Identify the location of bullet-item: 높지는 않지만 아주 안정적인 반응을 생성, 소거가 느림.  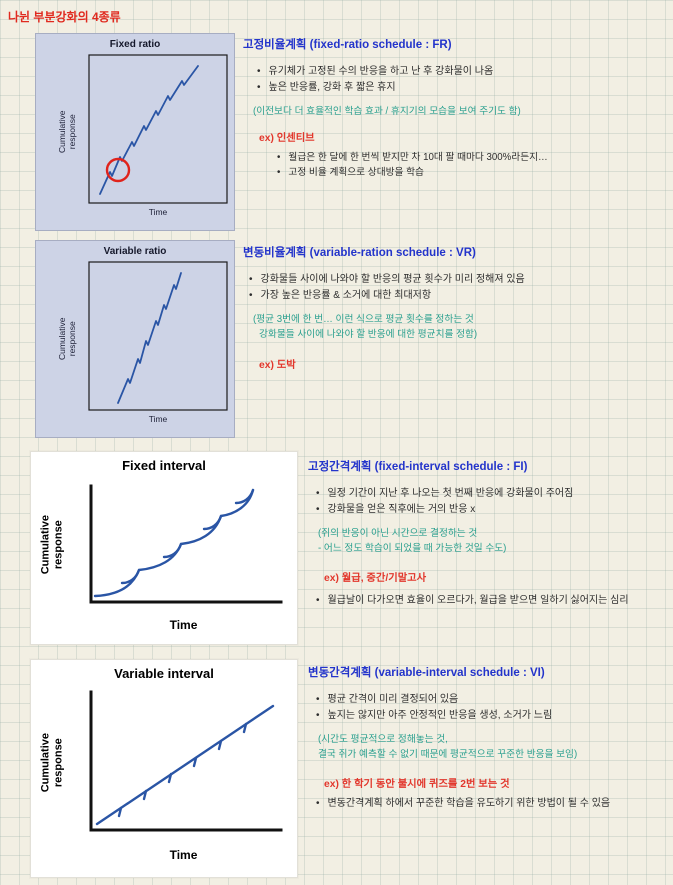
(491, 716).